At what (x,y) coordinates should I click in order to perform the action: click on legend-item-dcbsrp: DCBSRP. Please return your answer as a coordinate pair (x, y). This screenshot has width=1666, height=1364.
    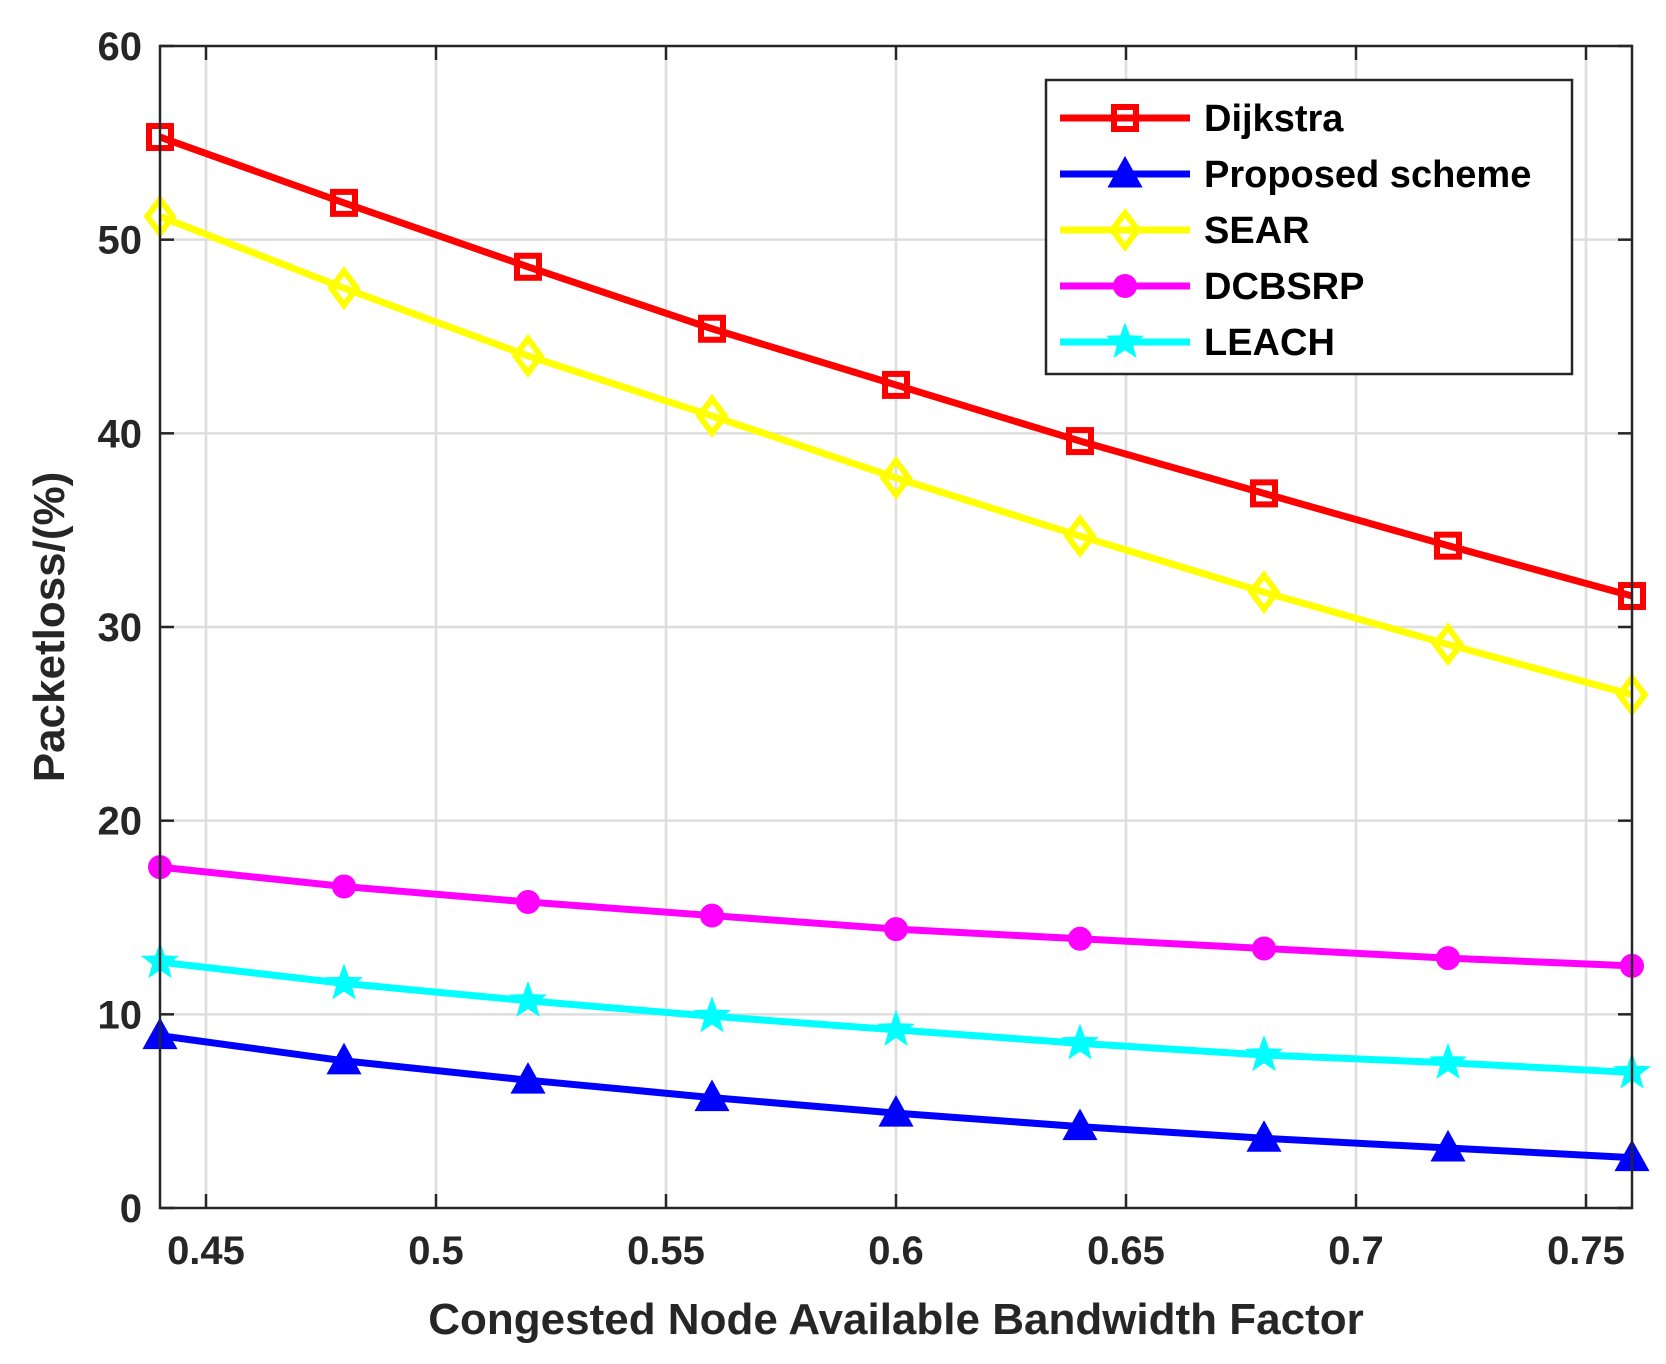
    Looking at the image, I should click on (1212, 287).